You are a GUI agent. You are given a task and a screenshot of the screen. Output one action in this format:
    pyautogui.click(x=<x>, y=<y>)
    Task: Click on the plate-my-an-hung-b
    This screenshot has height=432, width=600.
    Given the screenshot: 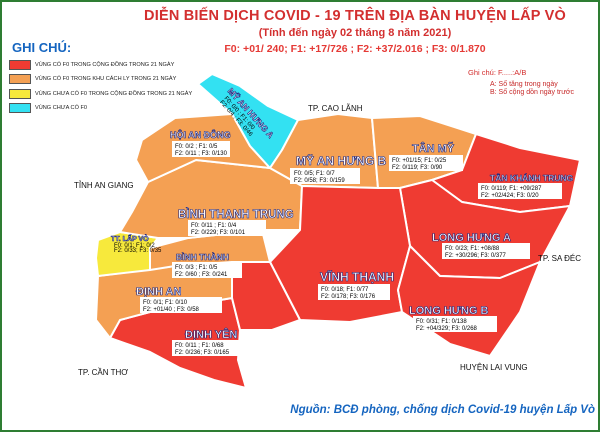 What is the action you would take?
    pyautogui.click(x=325, y=176)
    